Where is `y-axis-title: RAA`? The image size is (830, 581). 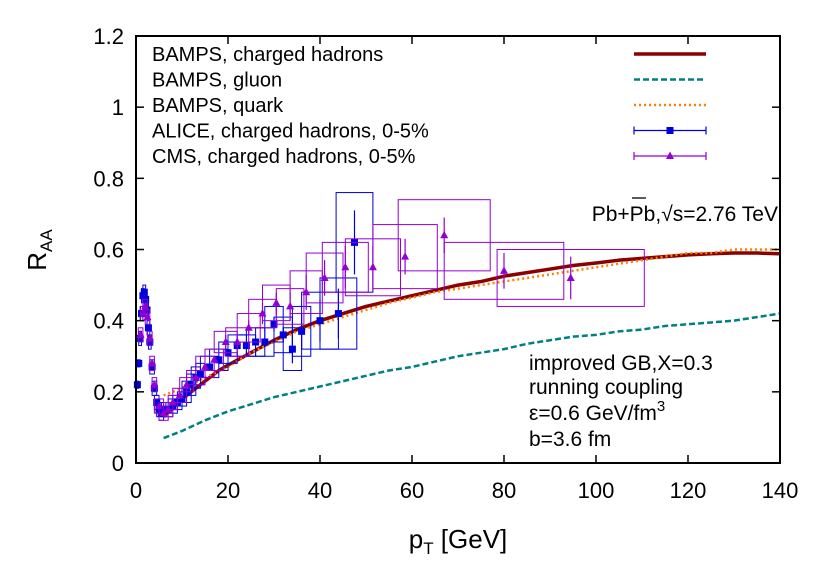 y-axis-title: RAA is located at coordinates (39, 250).